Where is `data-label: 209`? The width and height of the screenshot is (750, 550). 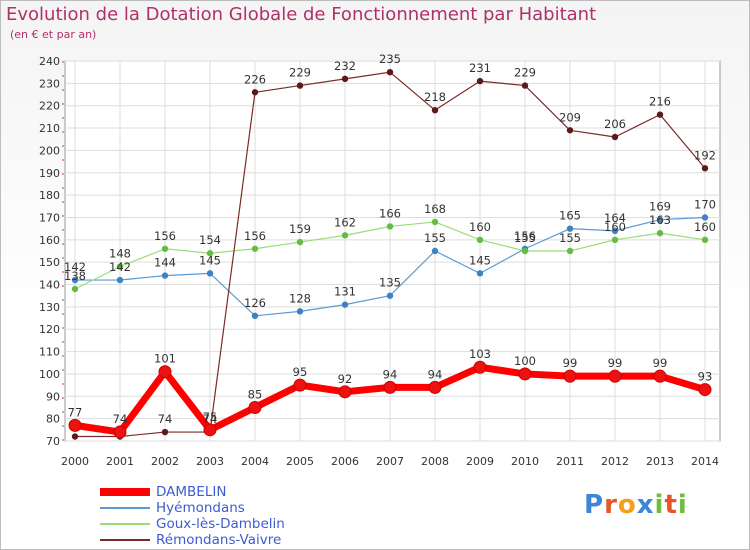
data-label: 209 is located at coordinates (570, 117).